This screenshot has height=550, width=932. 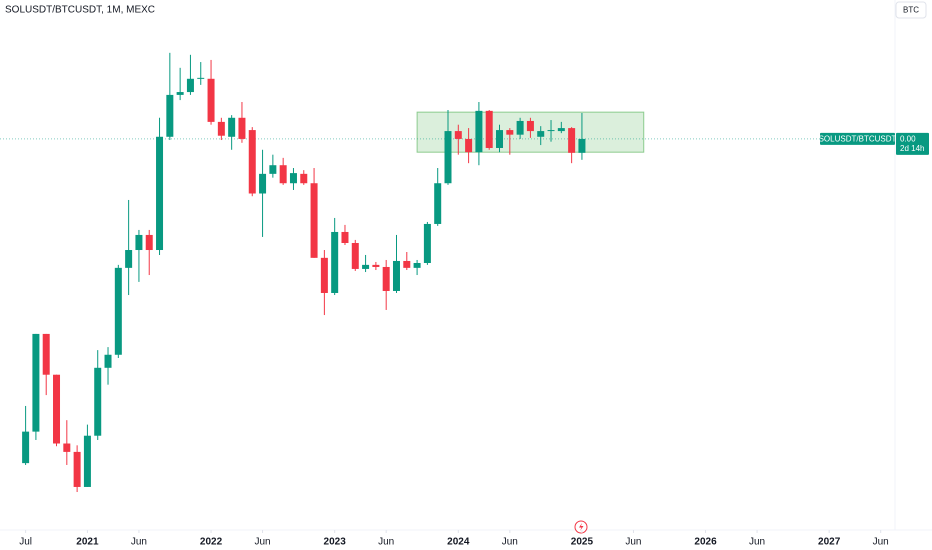 I want to click on x-tick-label: Jul, so click(x=25, y=542).